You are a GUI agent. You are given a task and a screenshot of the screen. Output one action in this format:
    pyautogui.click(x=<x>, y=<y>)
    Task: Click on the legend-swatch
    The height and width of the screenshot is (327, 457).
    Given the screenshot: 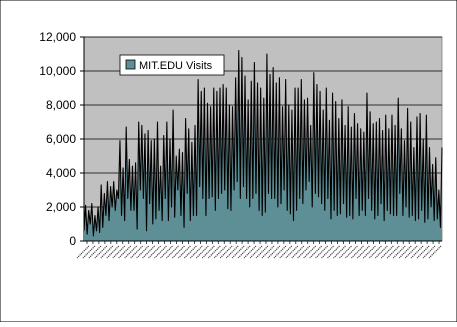 What is the action you would take?
    pyautogui.click(x=130, y=64)
    